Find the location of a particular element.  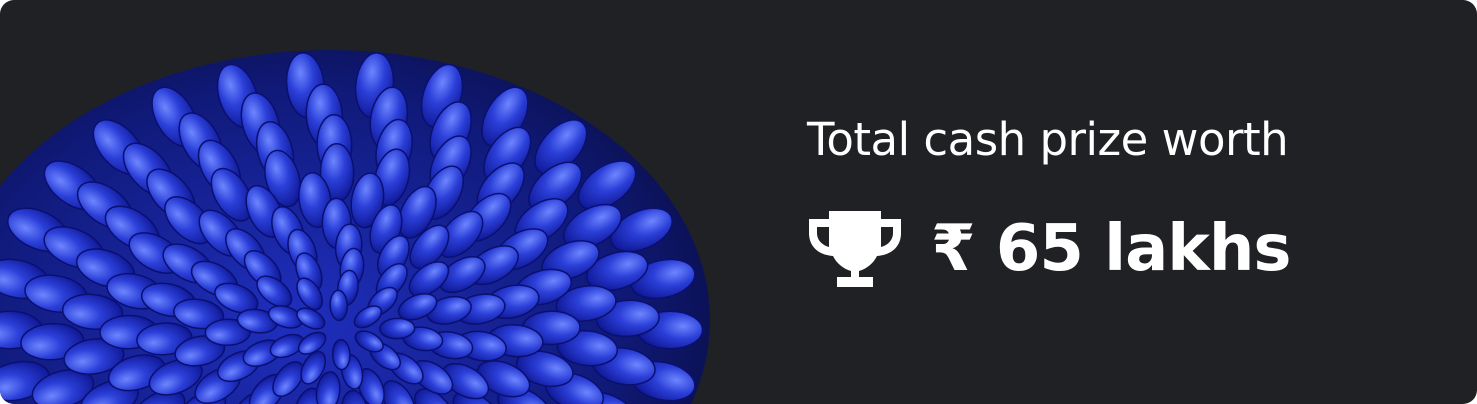

prize-amount: ₹ 65 lakhs is located at coordinates (1111, 249).